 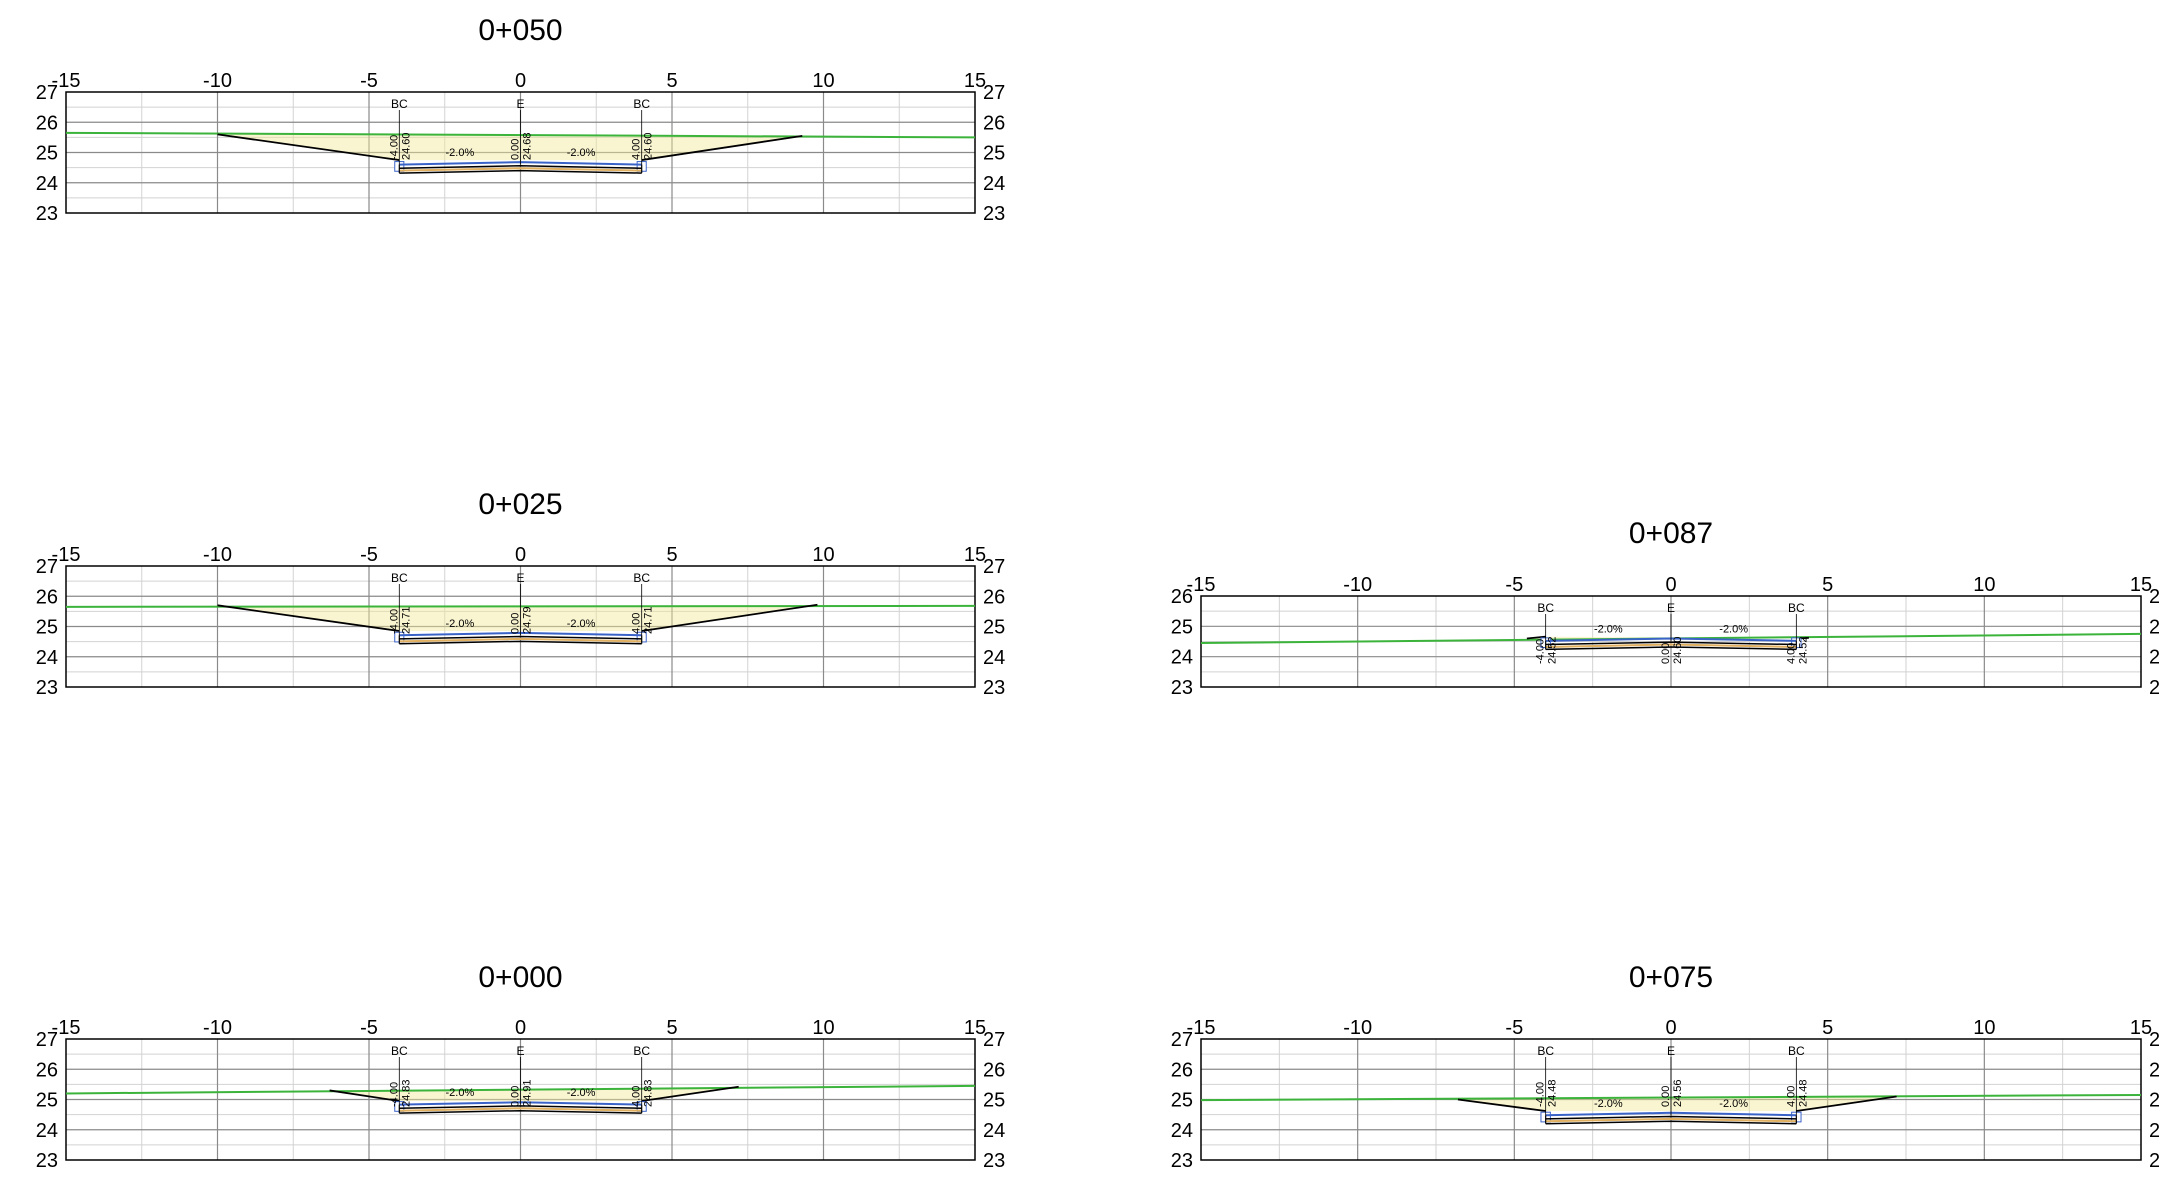 What do you see at coordinates (394, 147) in the screenshot?
I see `point-offset-label: -4.00` at bounding box center [394, 147].